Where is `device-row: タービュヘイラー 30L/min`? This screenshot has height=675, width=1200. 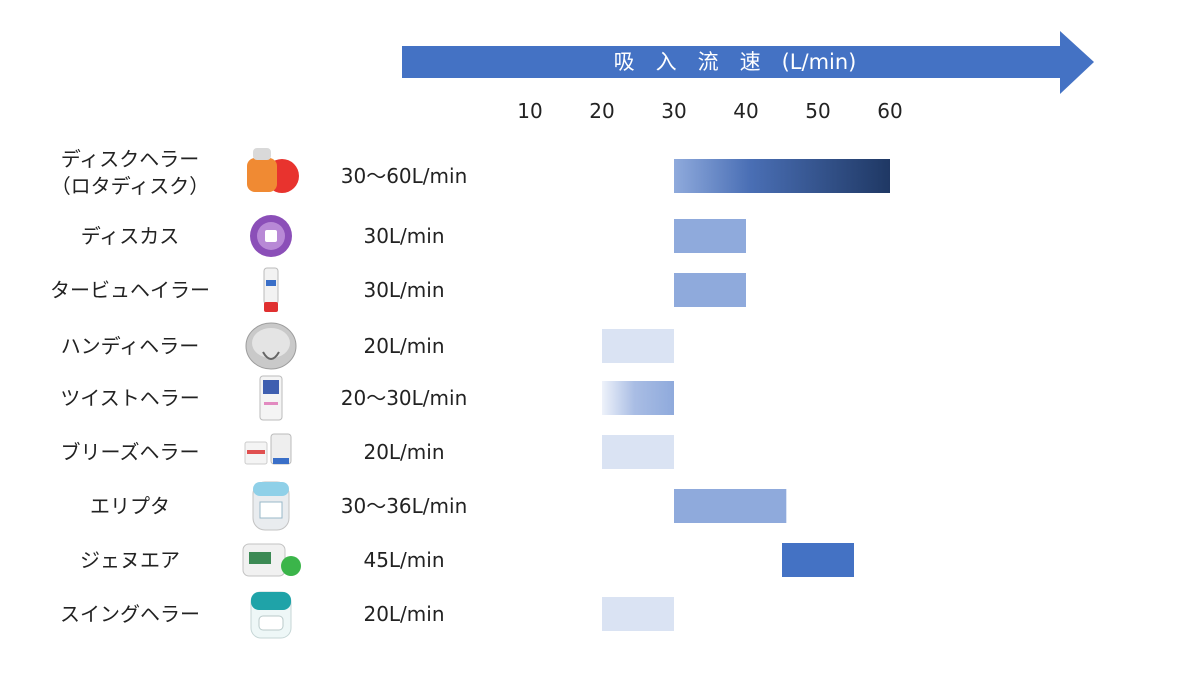 device-row: タービュヘイラー 30L/min is located at coordinates (398, 289).